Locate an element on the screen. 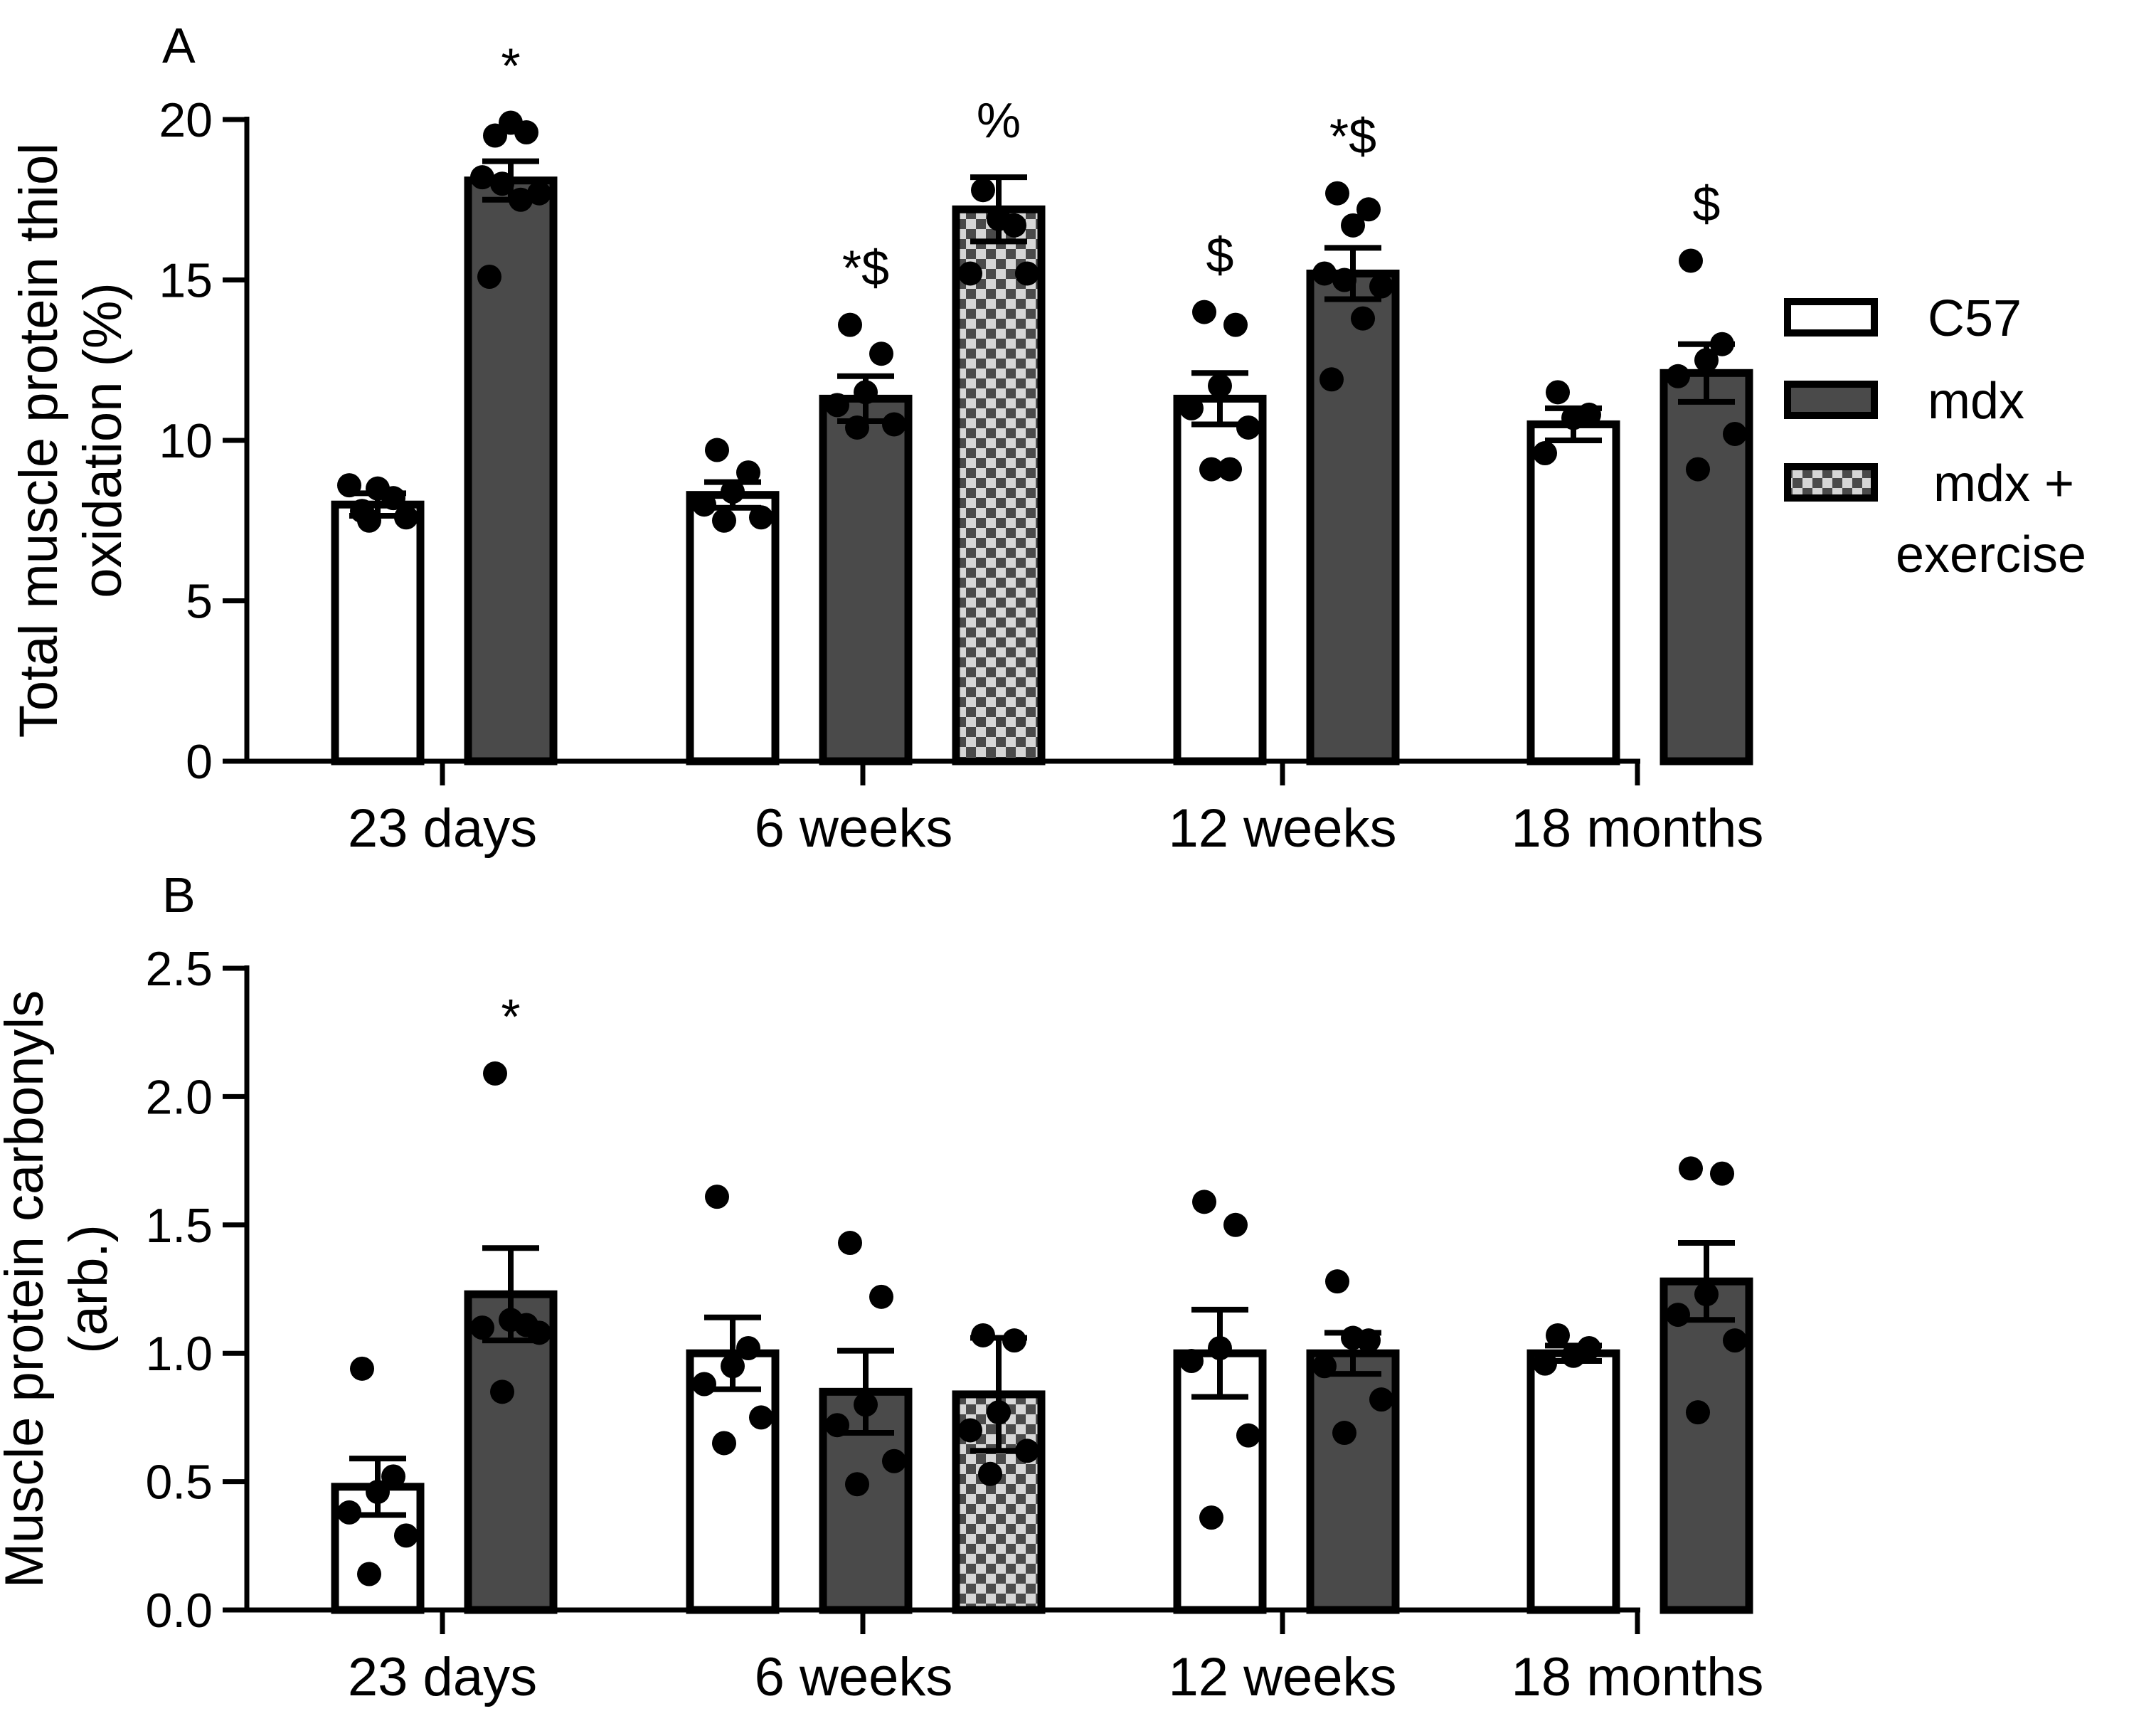  y-axis-title-line2: (arb.) is located at coordinates (88, 1289).